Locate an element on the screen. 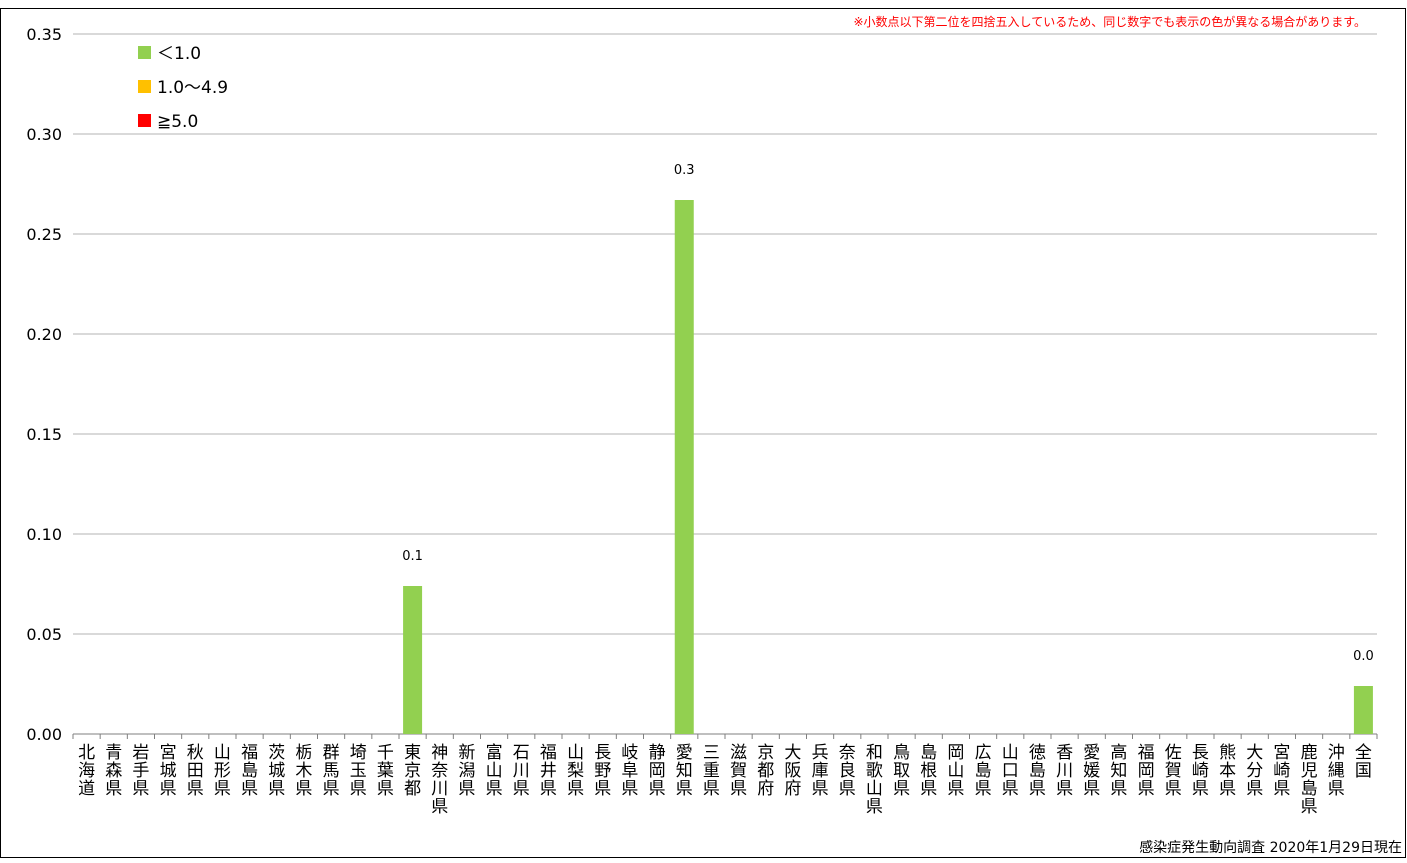  x-tick-label: 青森県 is located at coordinates (113, 771).